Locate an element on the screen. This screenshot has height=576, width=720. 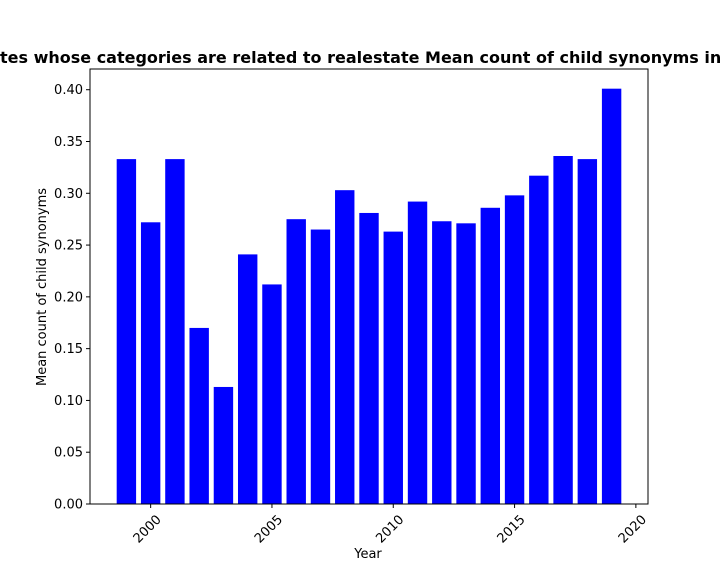
bar-2004 is located at coordinates (247, 379).